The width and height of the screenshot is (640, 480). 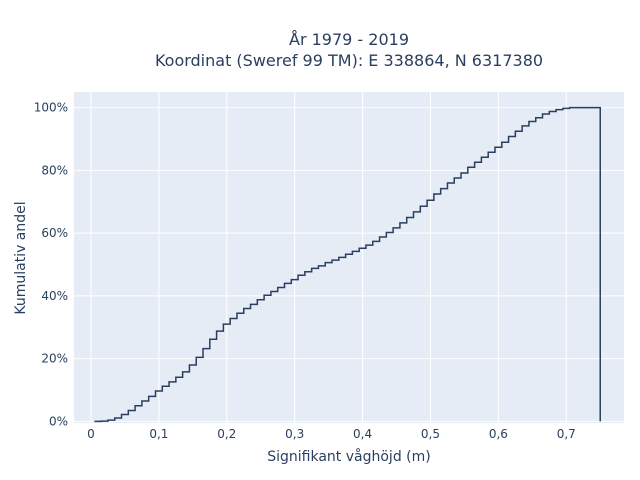 What do you see at coordinates (349, 39) in the screenshot?
I see `chart-title-line1: År 1979 - 2019` at bounding box center [349, 39].